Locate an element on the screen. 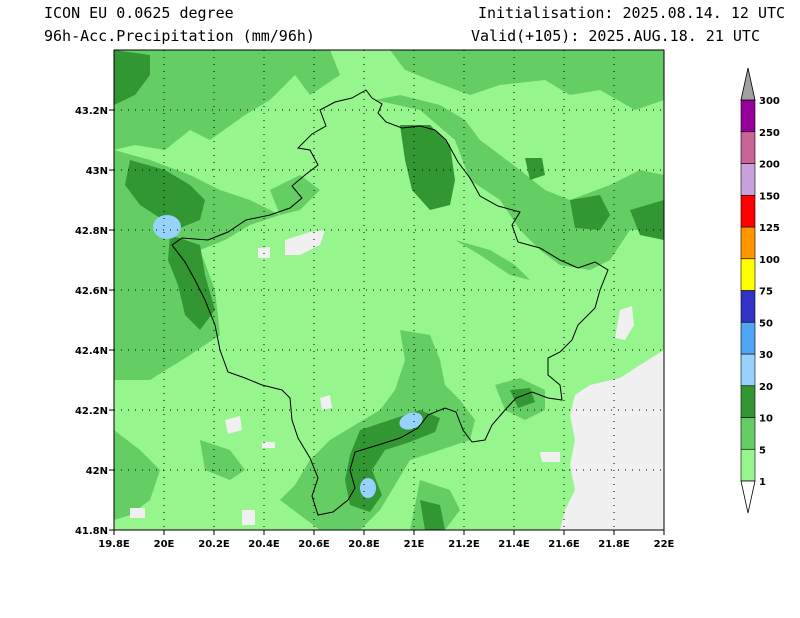 This screenshot has width=800, height=618. lat-label: 42.6N is located at coordinates (91, 291).